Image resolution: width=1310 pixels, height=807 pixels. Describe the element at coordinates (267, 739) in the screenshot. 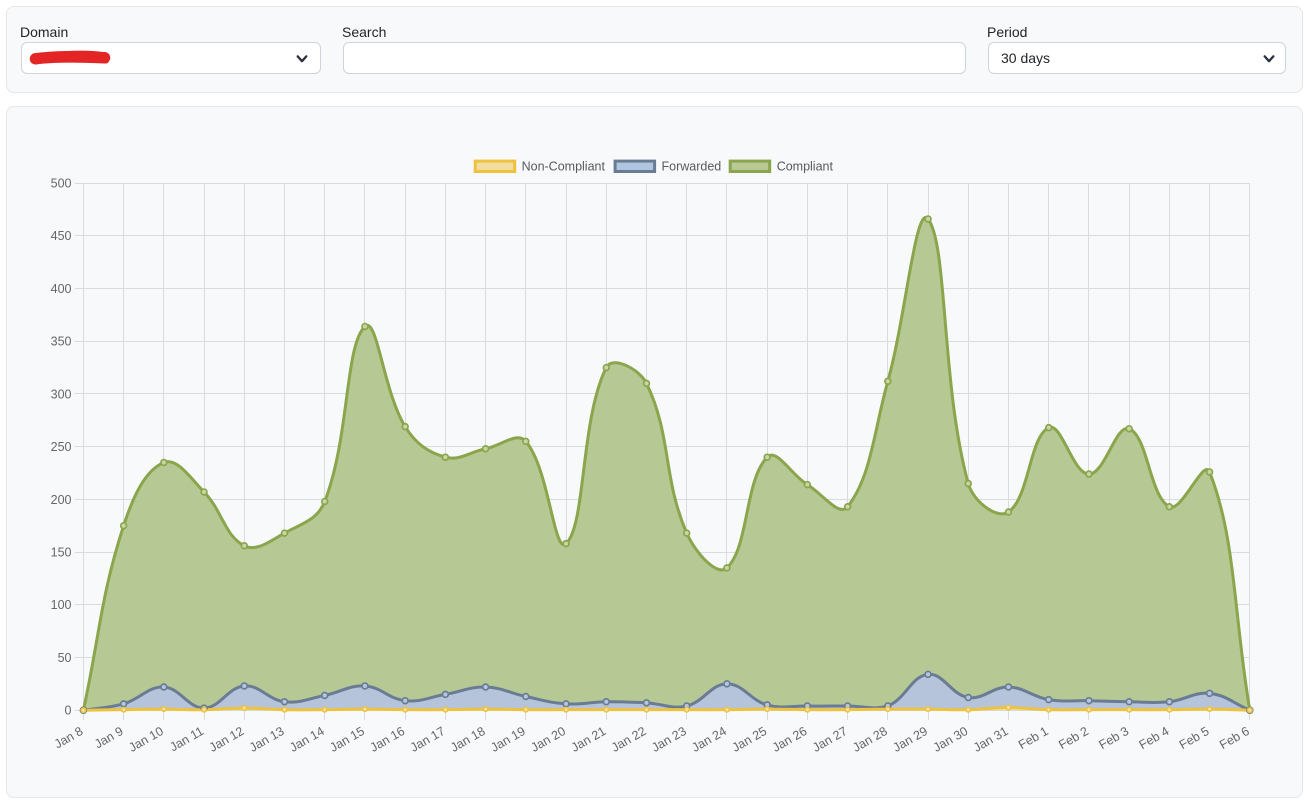

I see `svg-text: Jan 13` at that location.